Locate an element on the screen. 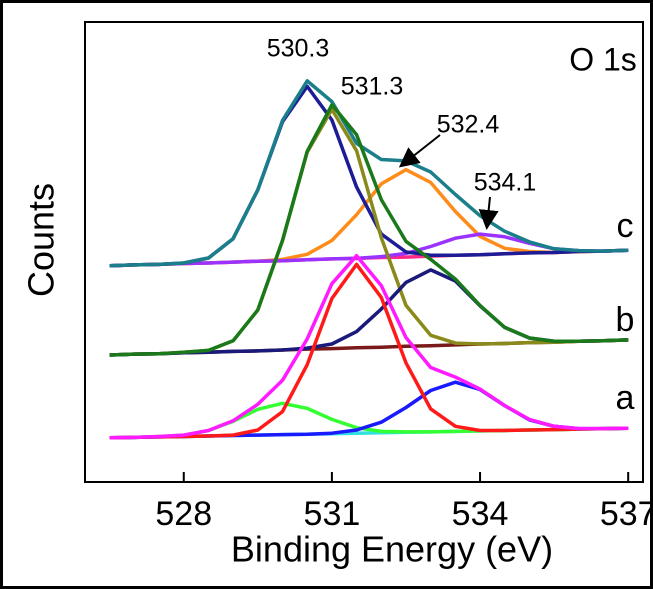  peak-annotation: 531.3 is located at coordinates (372, 87).